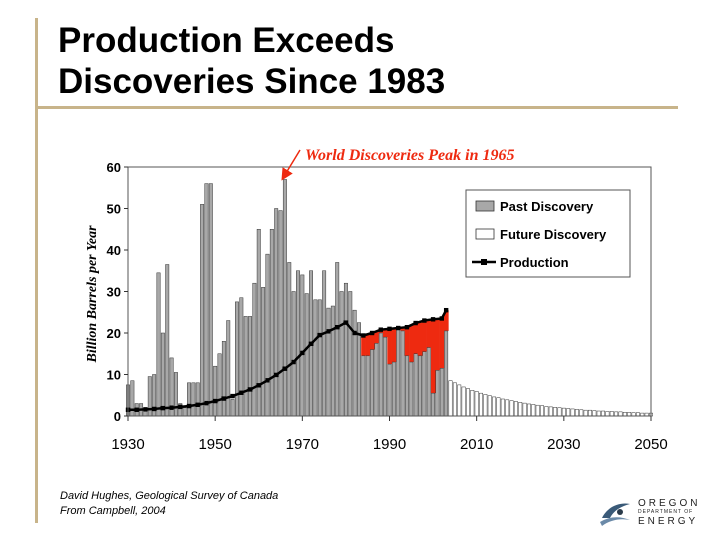 This screenshot has width=720, height=540. What do you see at coordinates (114, 292) in the screenshot?
I see `y-tick-label: 30` at bounding box center [114, 292].